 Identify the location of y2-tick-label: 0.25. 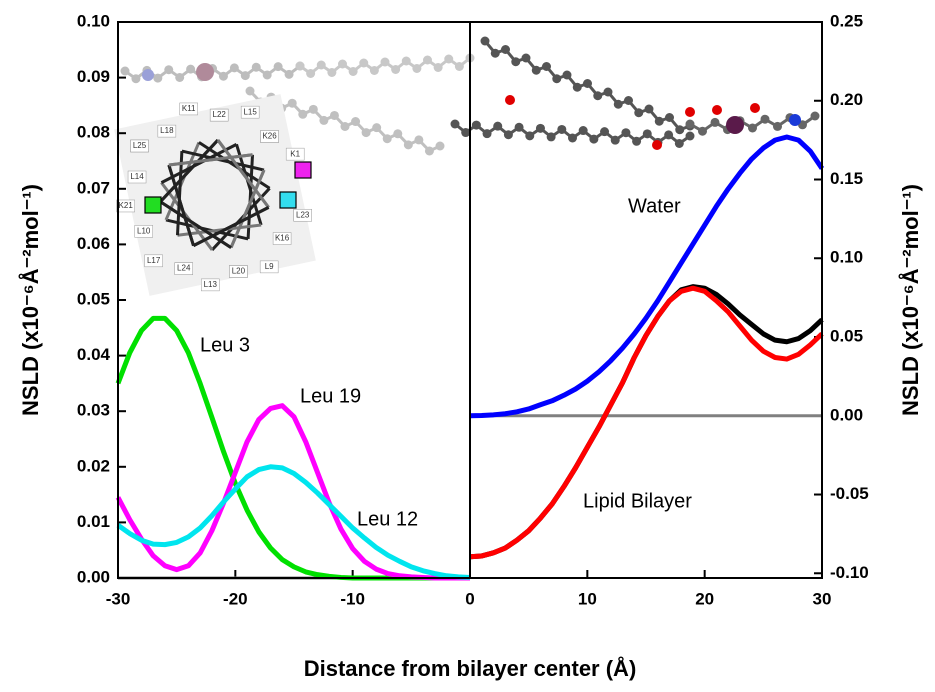
(846, 20).